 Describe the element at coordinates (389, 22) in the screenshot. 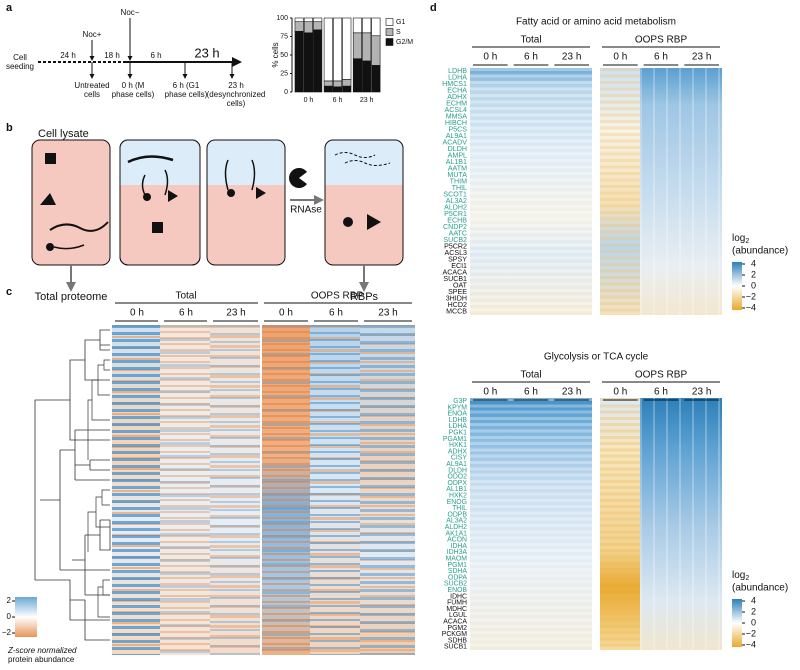

I see `legend-swatch` at that location.